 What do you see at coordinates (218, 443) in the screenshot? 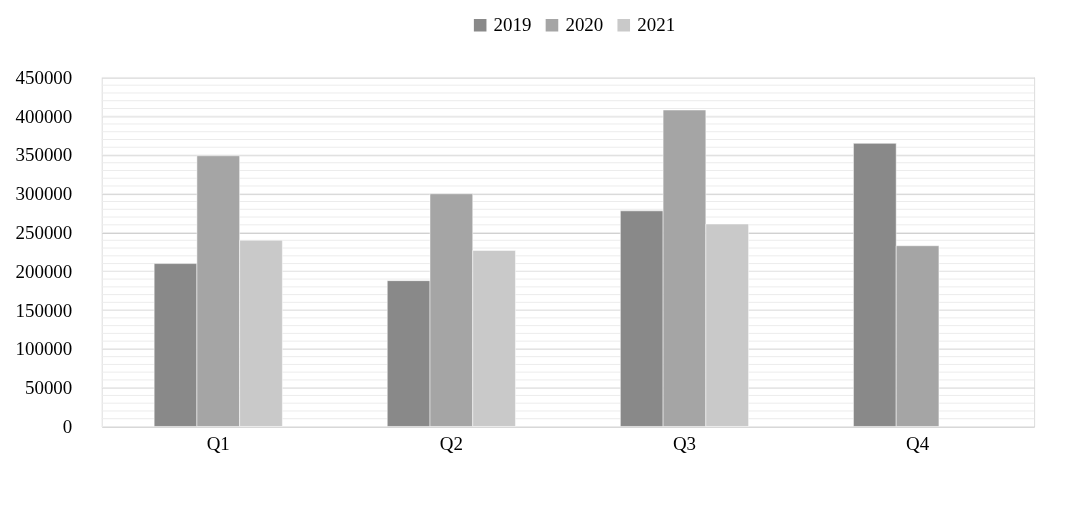
I see `x-tick-label: Q1` at bounding box center [218, 443].